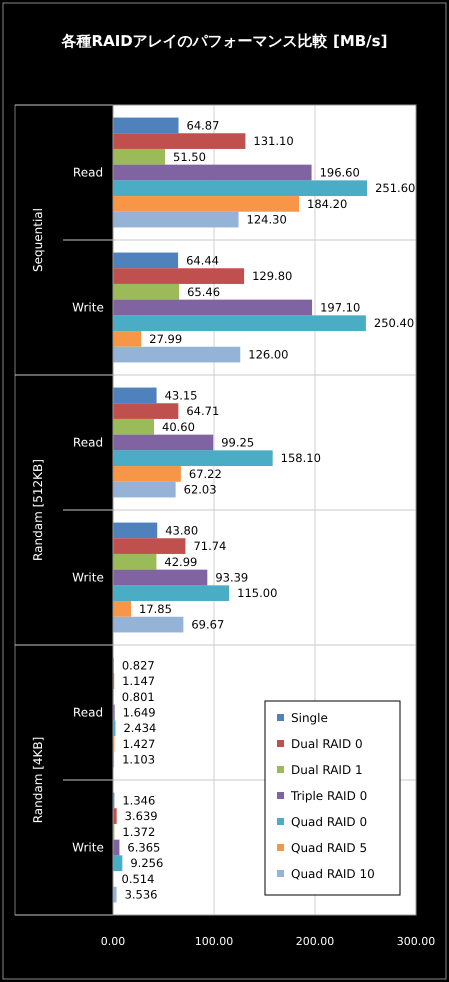 The image size is (449, 982). Describe the element at coordinates (38, 780) in the screenshot. I see `text: Randam [4KB]` at that location.